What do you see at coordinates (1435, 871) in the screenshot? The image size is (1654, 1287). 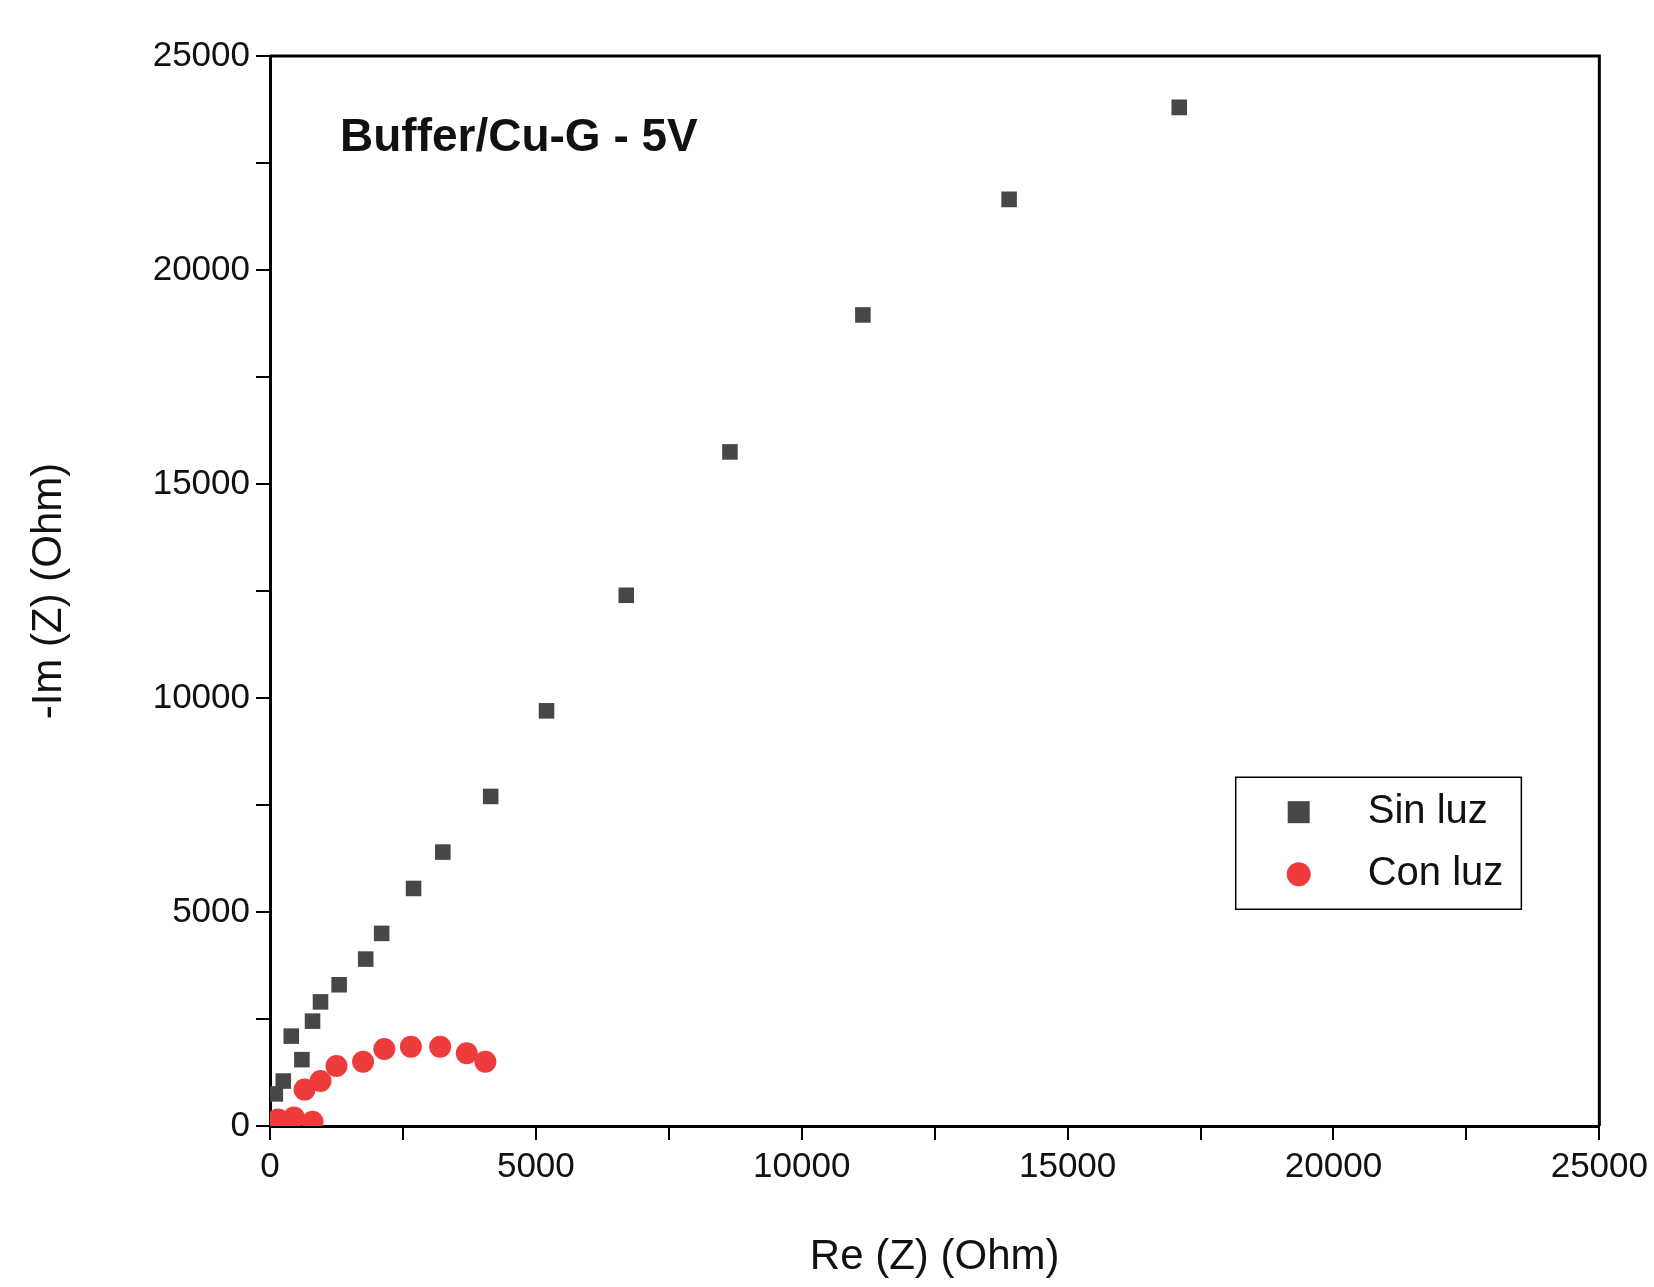 I see `legend-label: Con luz` at bounding box center [1435, 871].